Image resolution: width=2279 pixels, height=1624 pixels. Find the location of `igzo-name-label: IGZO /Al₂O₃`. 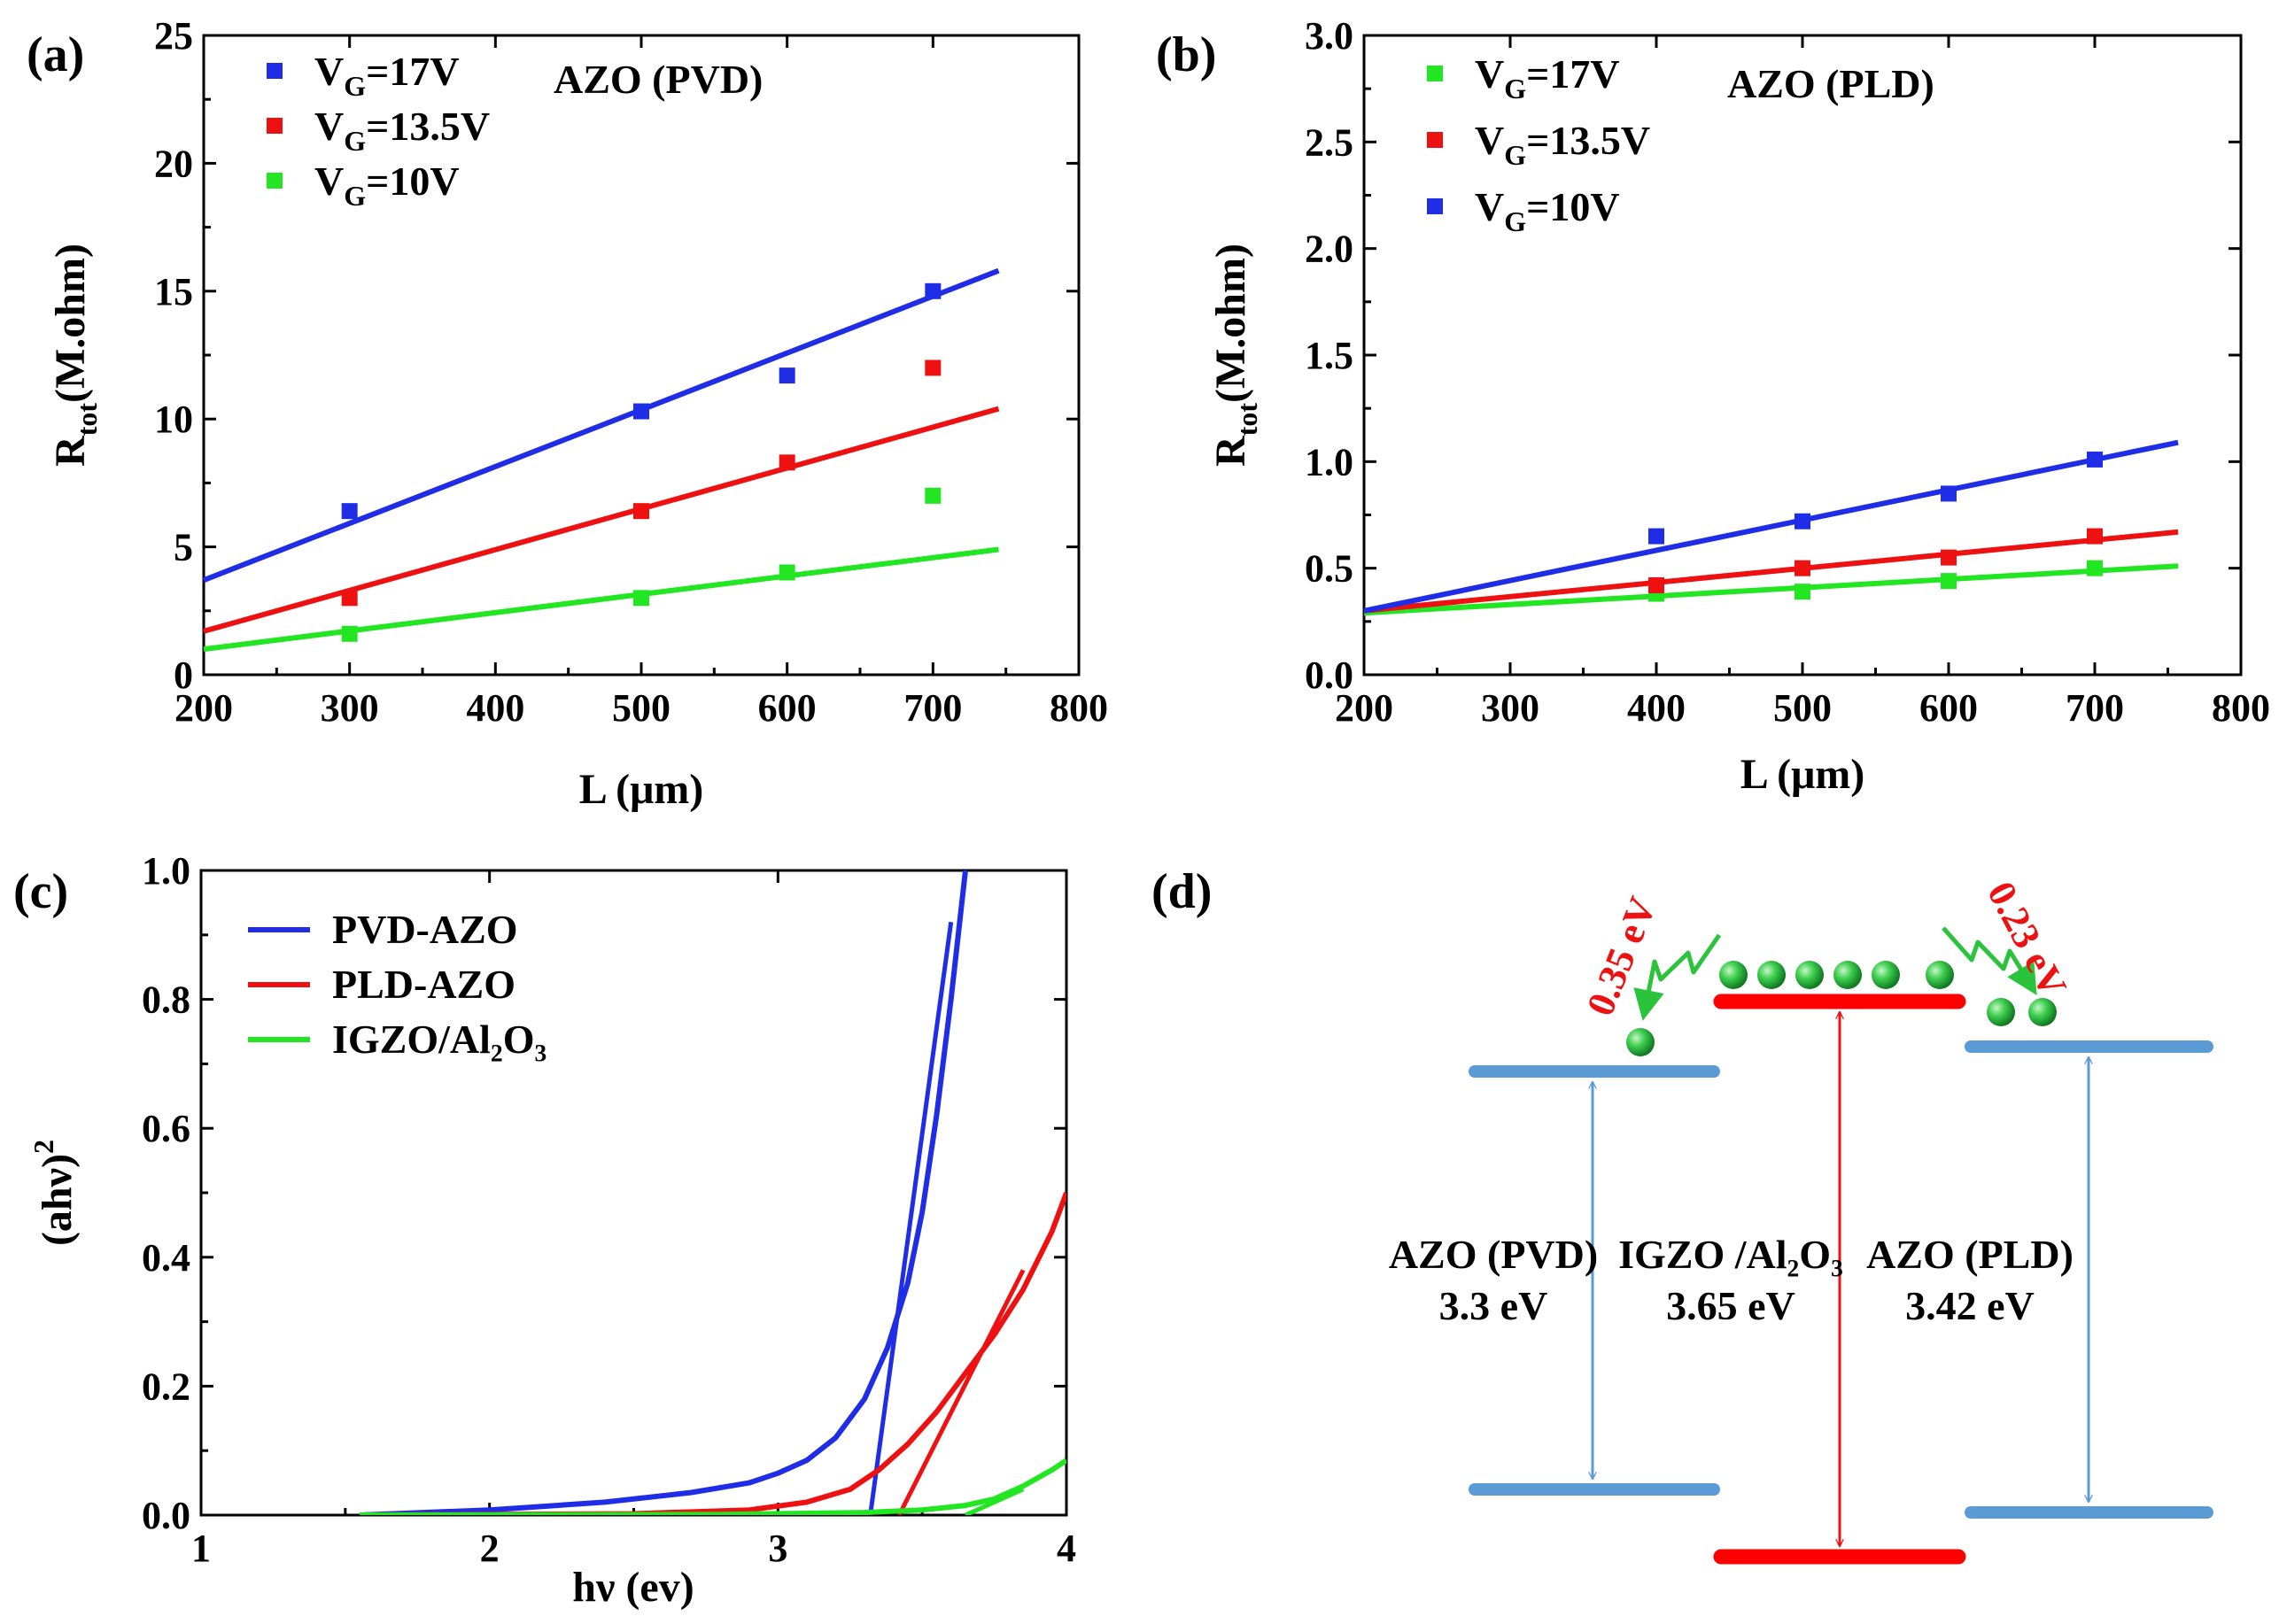

igzo-name-label: IGZO /Al₂O₃ is located at coordinates (1730, 1255).